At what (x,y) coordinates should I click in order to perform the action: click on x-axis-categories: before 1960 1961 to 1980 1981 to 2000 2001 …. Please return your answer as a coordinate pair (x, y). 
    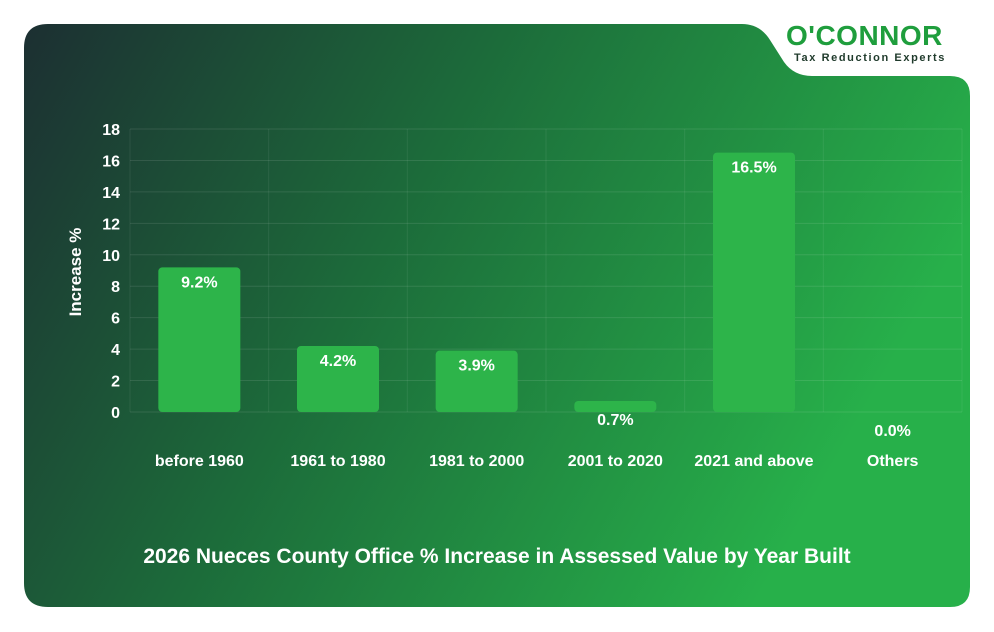
    Looking at the image, I should click on (537, 461).